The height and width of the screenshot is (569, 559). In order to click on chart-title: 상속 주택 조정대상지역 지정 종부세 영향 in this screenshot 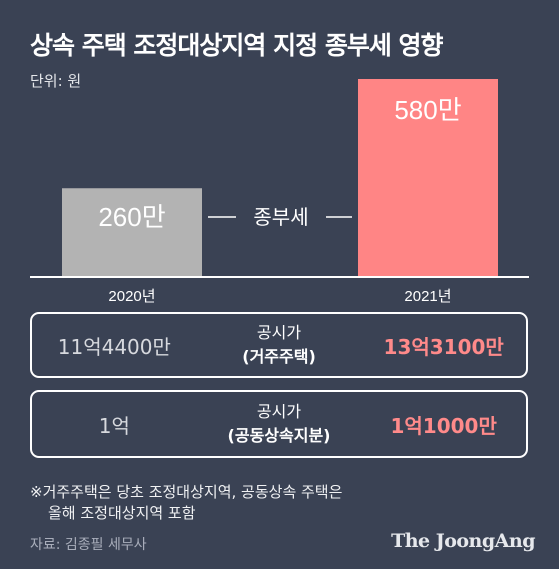, I will do `click(237, 45)`.